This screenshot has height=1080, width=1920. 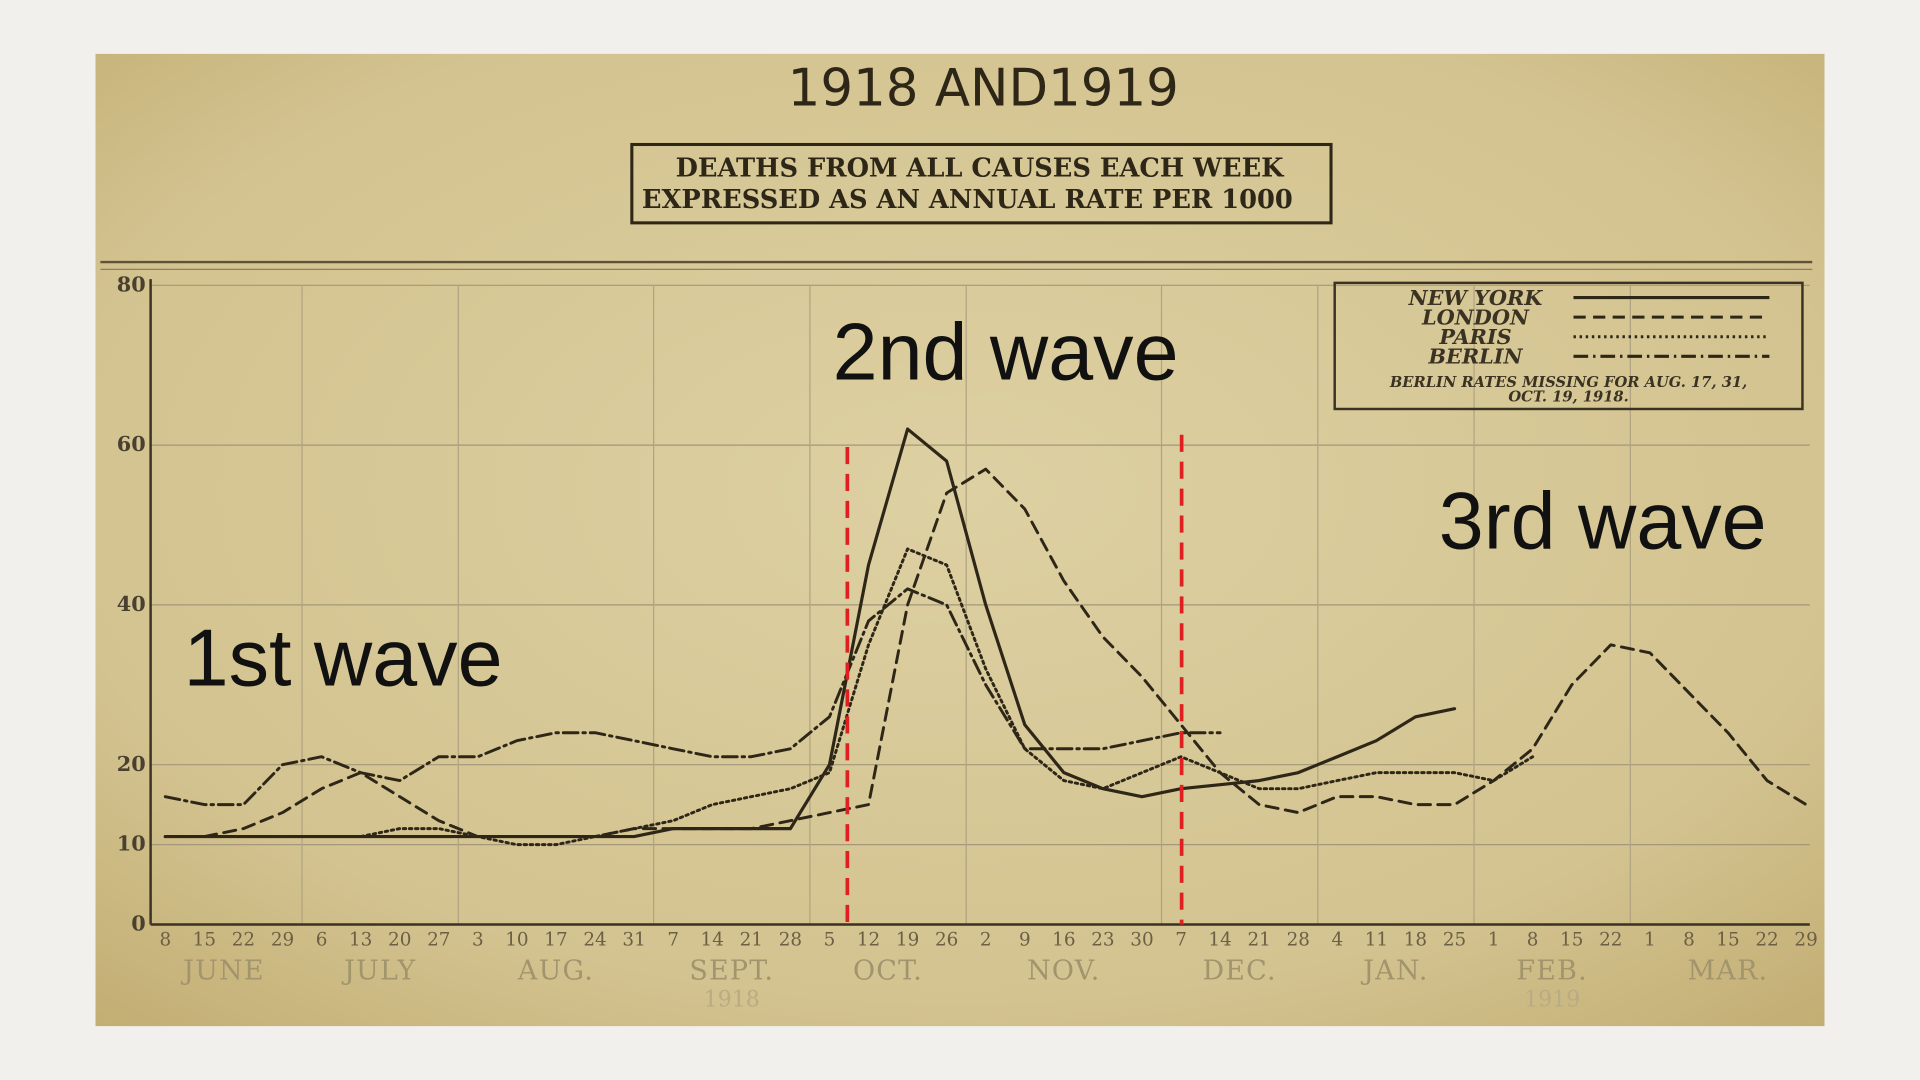 I want to click on x-tick-label: 19, so click(x=907, y=939).